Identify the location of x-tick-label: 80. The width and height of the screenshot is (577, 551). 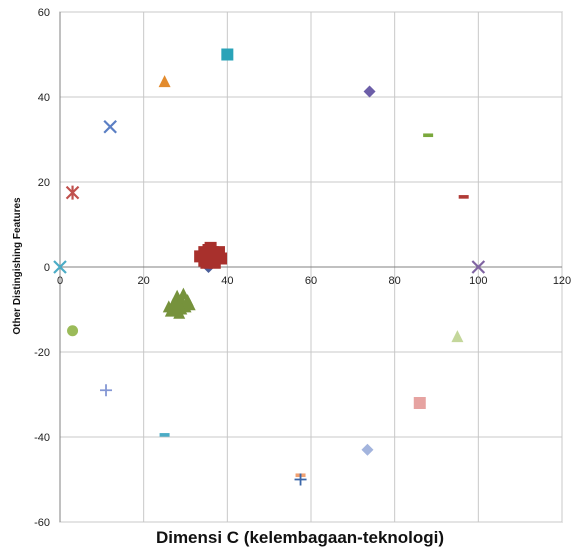
(395, 281).